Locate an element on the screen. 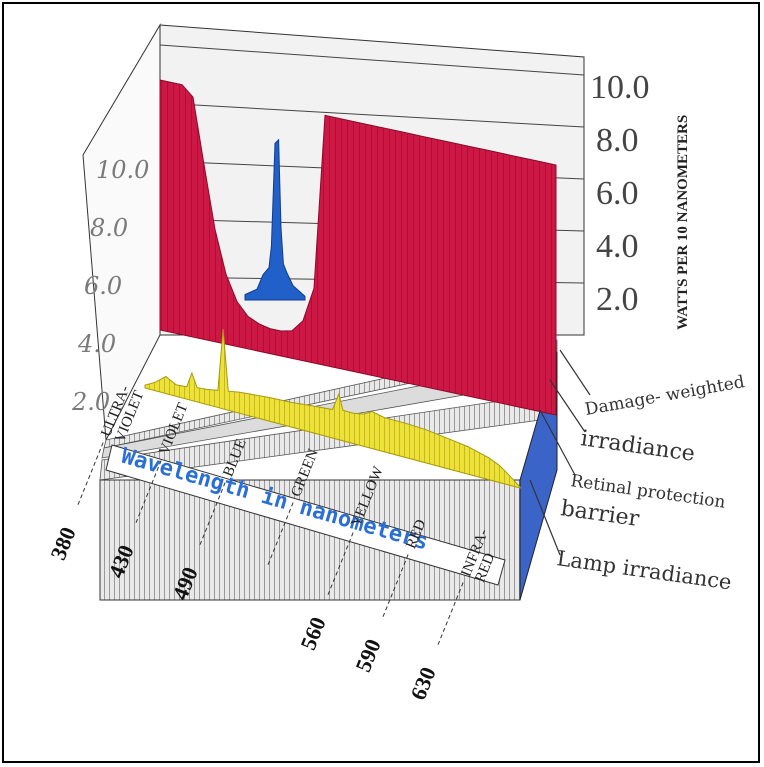 The height and width of the screenshot is (767, 764). y-tick-right: 8.0 is located at coordinates (617, 140).